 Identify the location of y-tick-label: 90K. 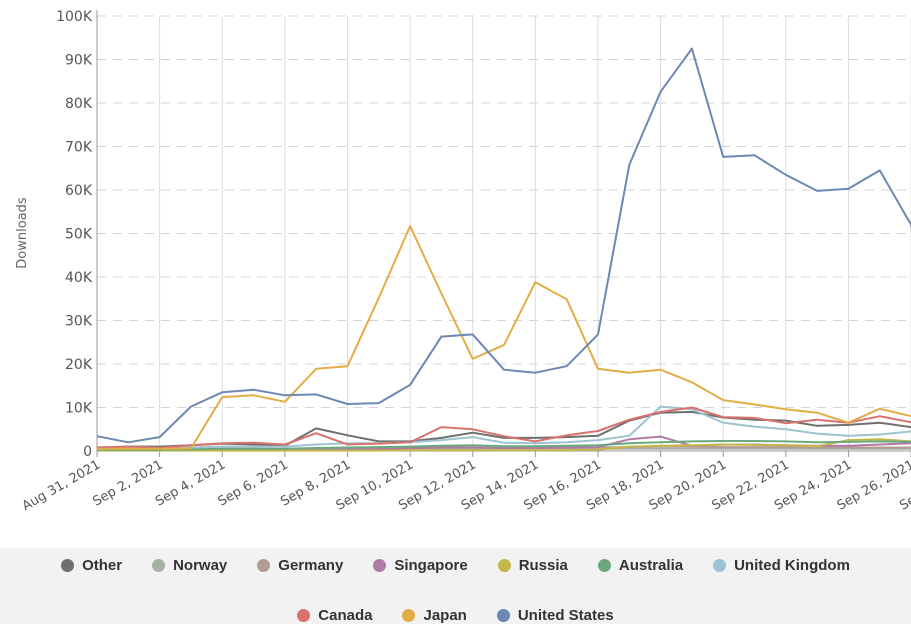
(79, 61).